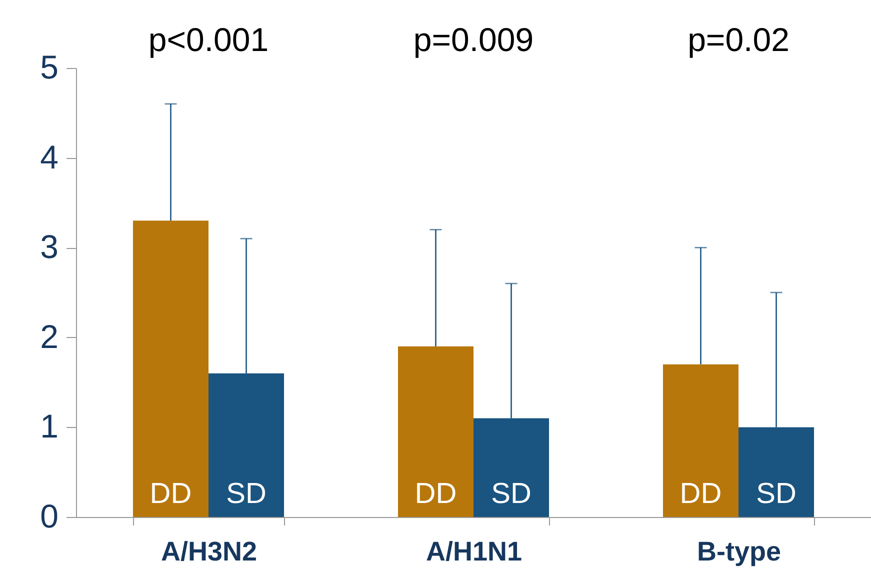 This screenshot has height=582, width=871. Describe the element at coordinates (49, 426) in the screenshot. I see `y-tick-label: 1` at that location.